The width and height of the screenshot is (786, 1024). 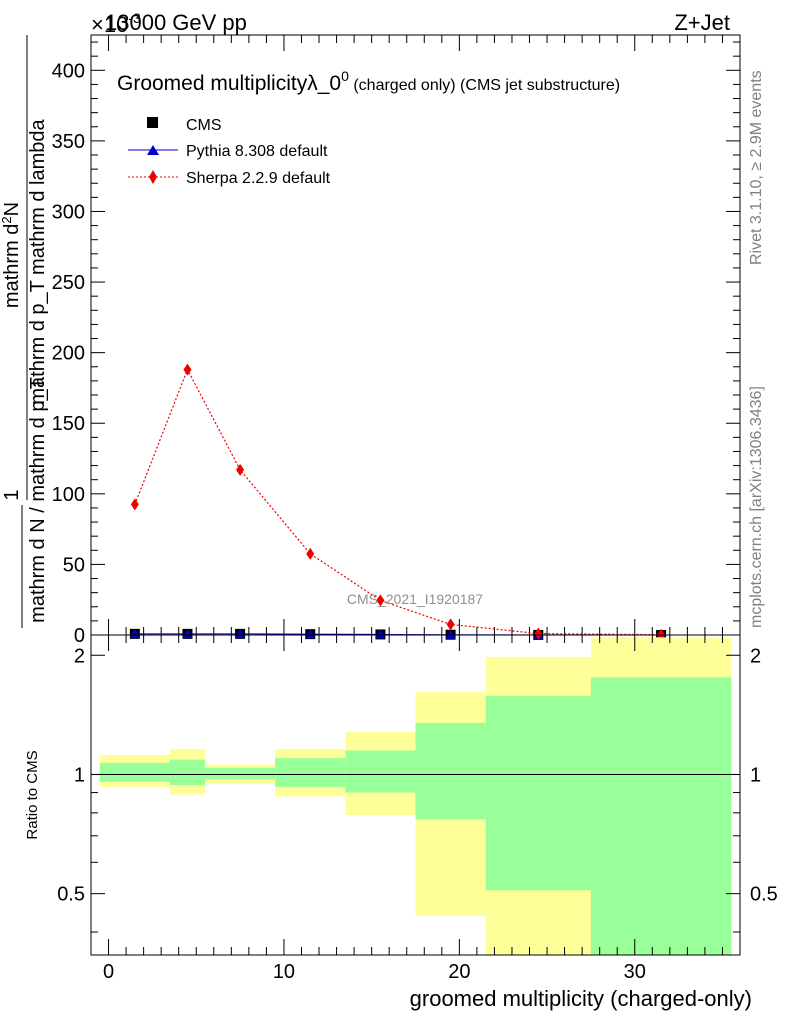 What do you see at coordinates (459, 972) in the screenshot?
I see `x-tick-label: 20` at bounding box center [459, 972].